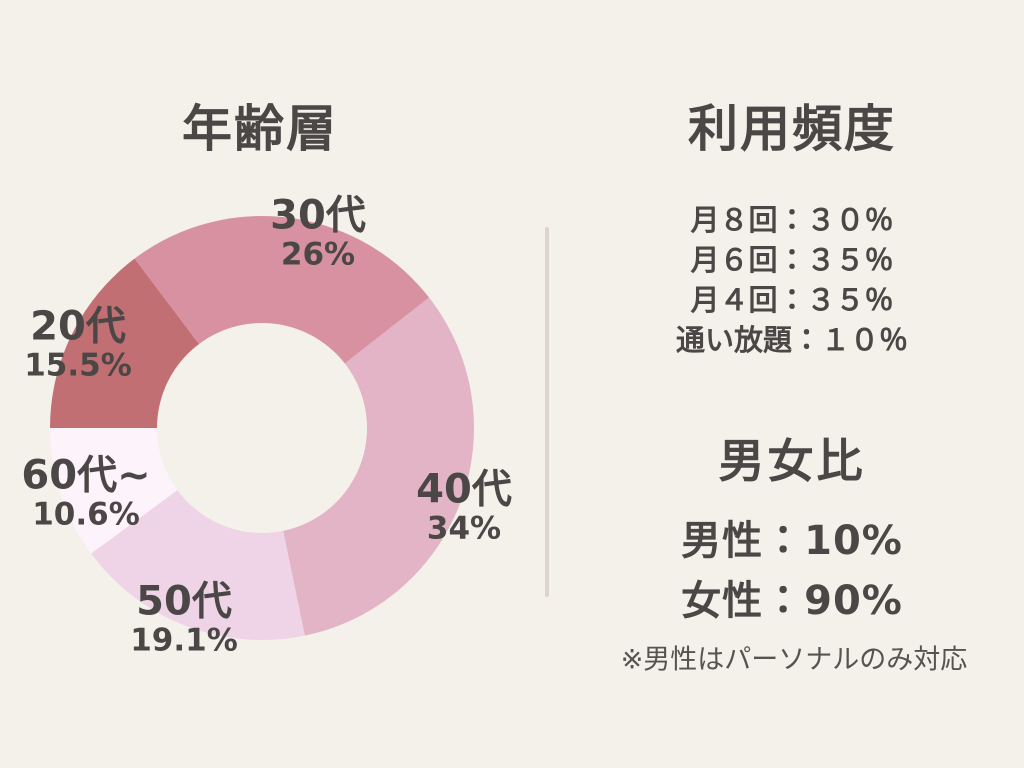 The height and width of the screenshot is (768, 1024). I want to click on segment-label-50s: 50代 19.1%, so click(184, 619).